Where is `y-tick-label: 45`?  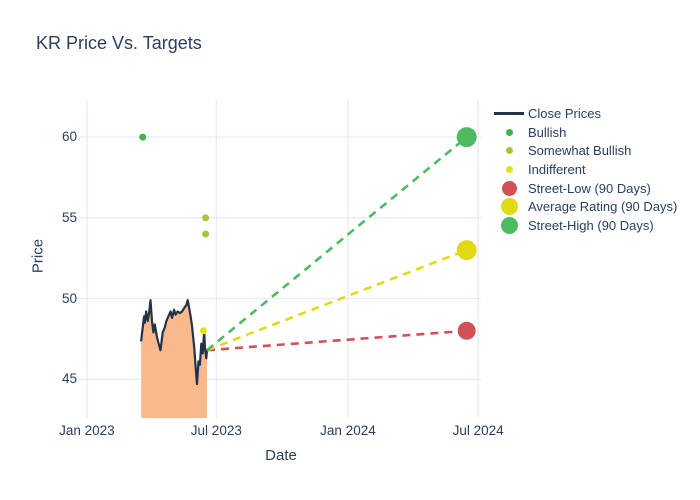 y-tick-label: 45 is located at coordinates (69, 379).